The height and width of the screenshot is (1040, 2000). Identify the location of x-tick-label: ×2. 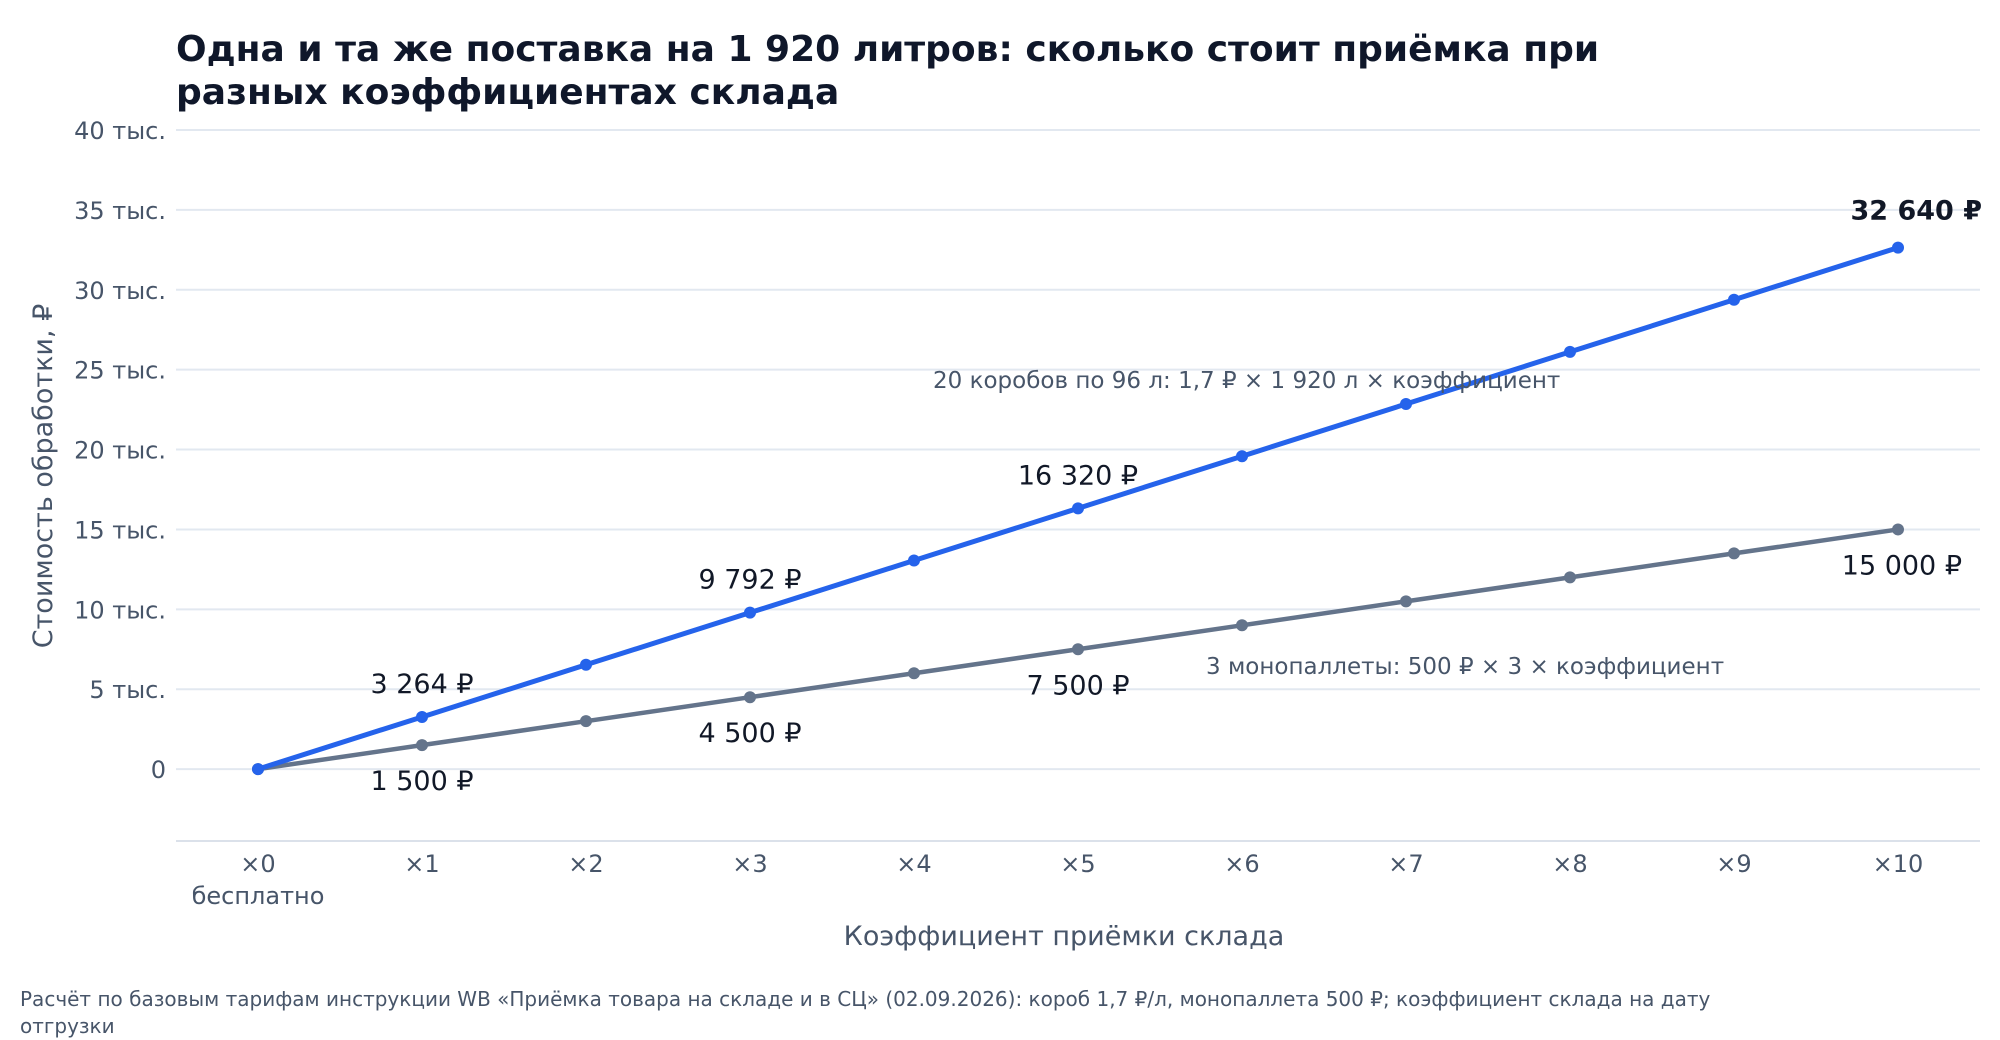
(585, 864).